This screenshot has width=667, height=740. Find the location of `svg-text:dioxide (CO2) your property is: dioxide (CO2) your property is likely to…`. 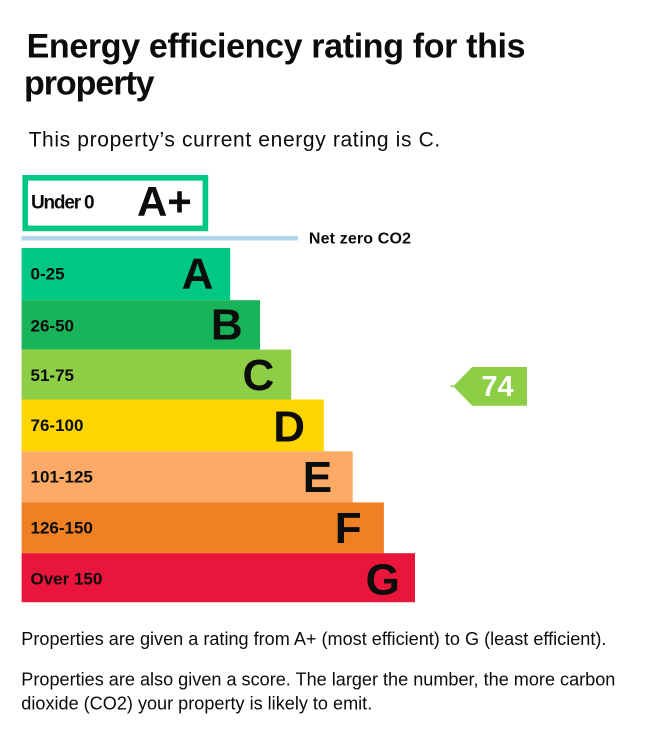

svg-text:dioxide (CO2) your property is: dioxide (CO2) your property is likely to… is located at coordinates (196, 704).